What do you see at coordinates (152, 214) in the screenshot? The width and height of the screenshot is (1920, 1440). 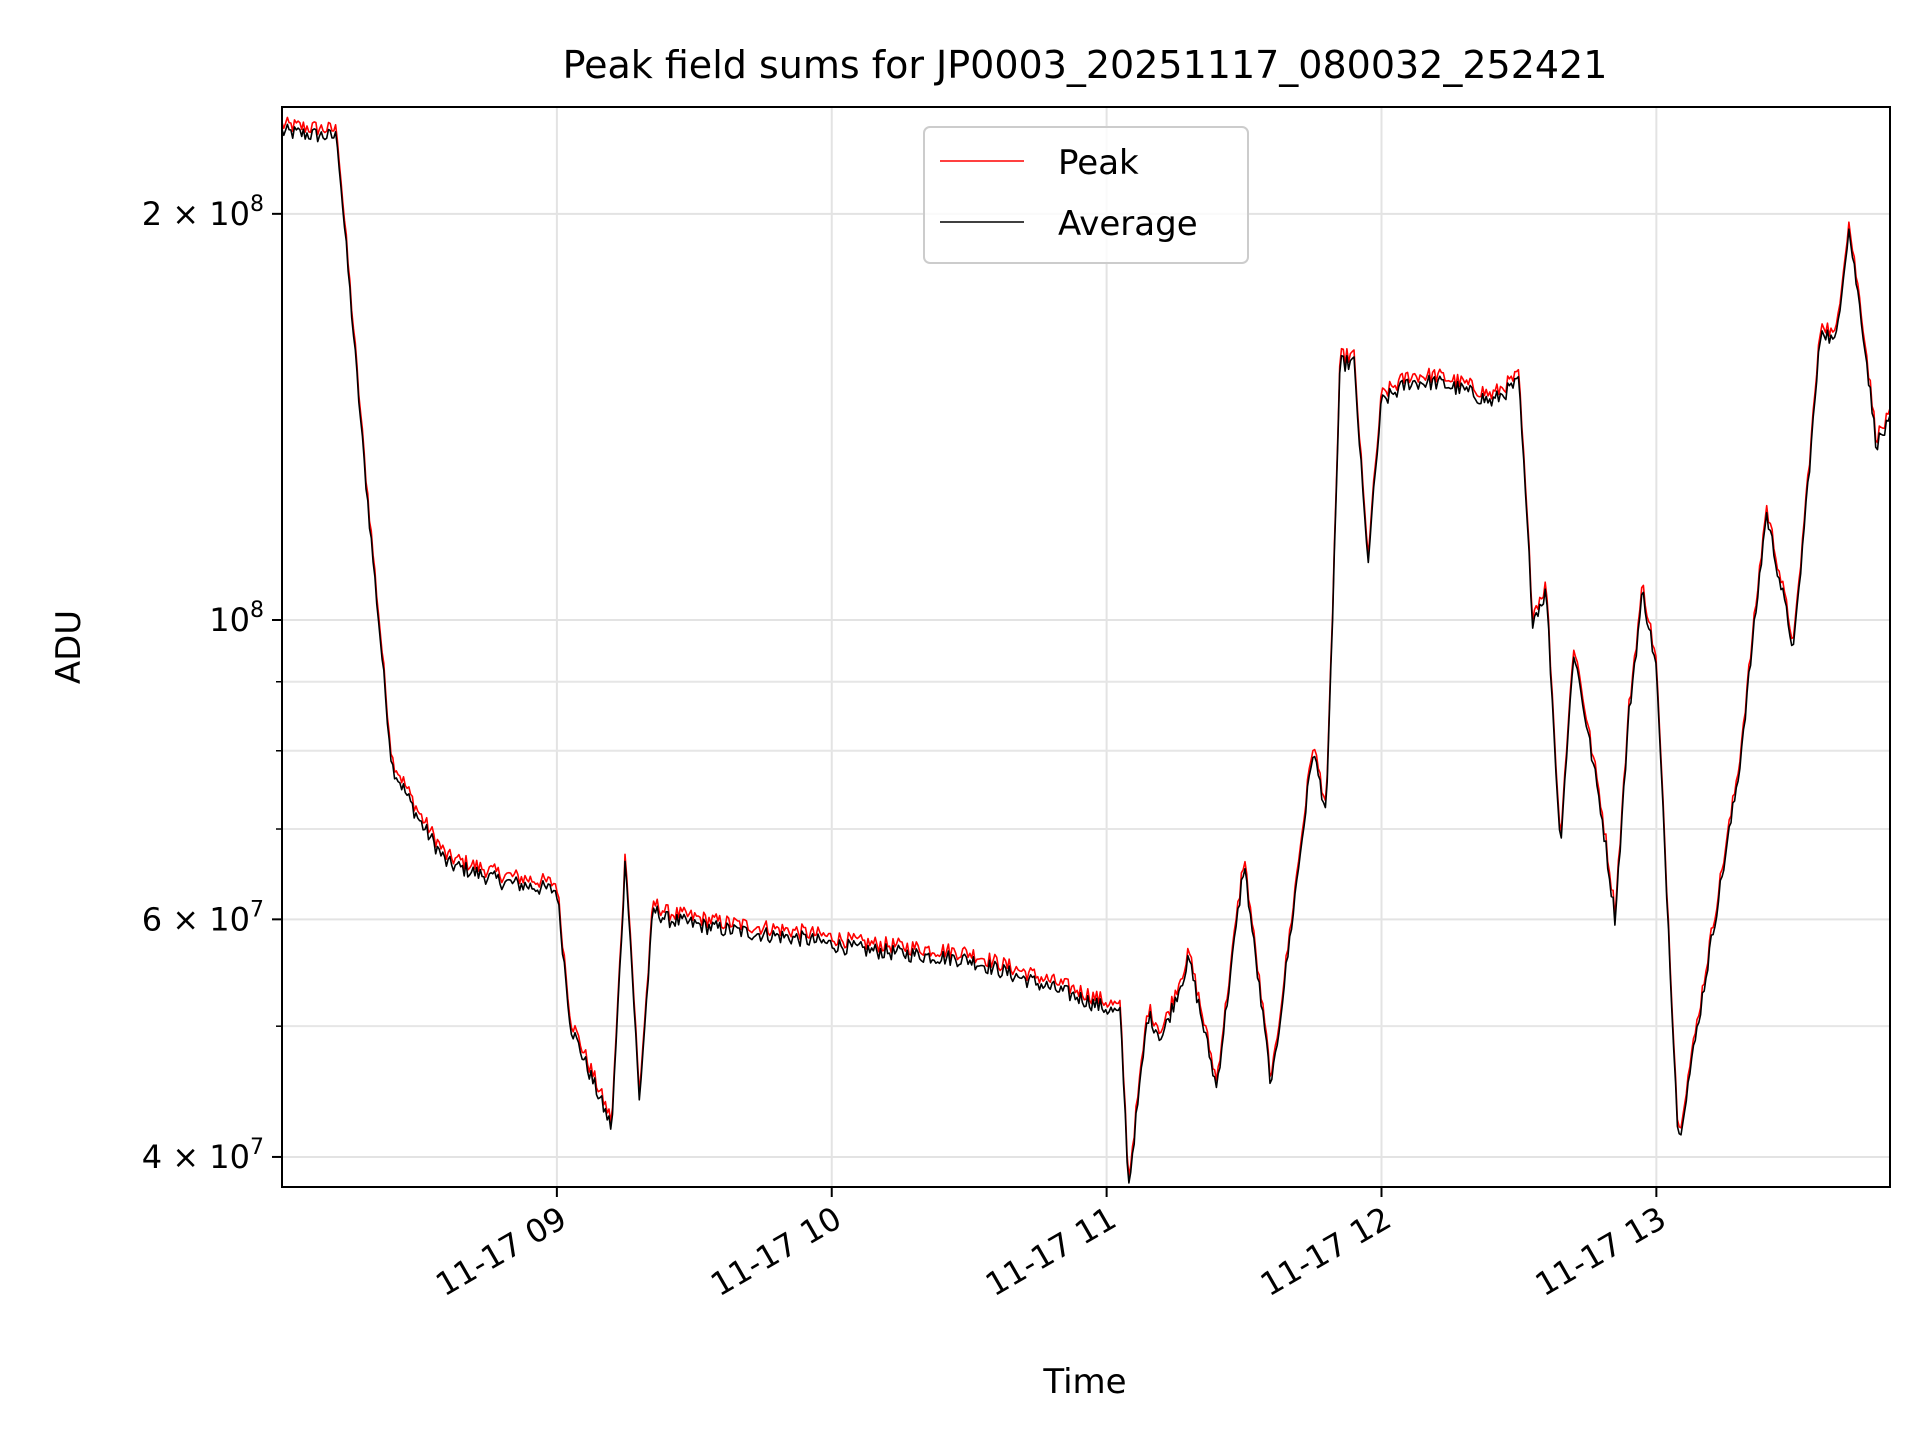 I see `y-tick-mantissa: 2` at bounding box center [152, 214].